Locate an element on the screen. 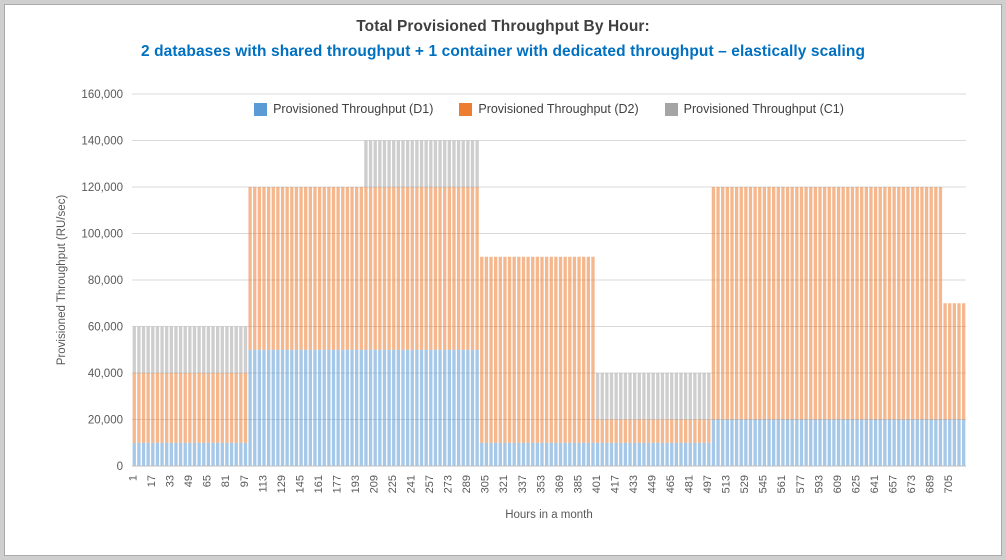 The height and width of the screenshot is (560, 1006). svg-text: 65 is located at coordinates (208, 481).